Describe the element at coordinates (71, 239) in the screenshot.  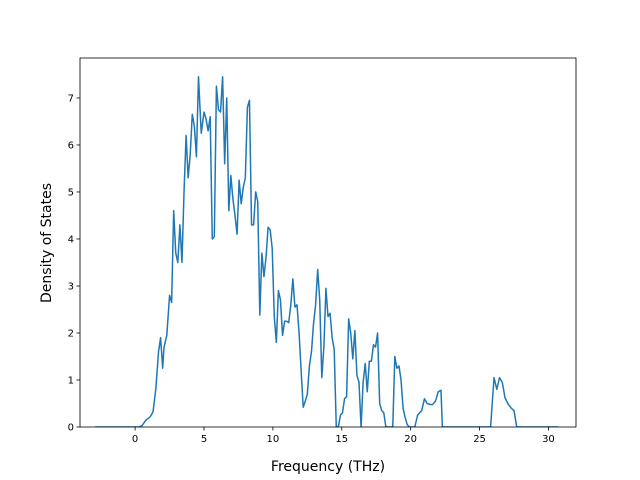
I see `y-tick-label: 4` at that location.